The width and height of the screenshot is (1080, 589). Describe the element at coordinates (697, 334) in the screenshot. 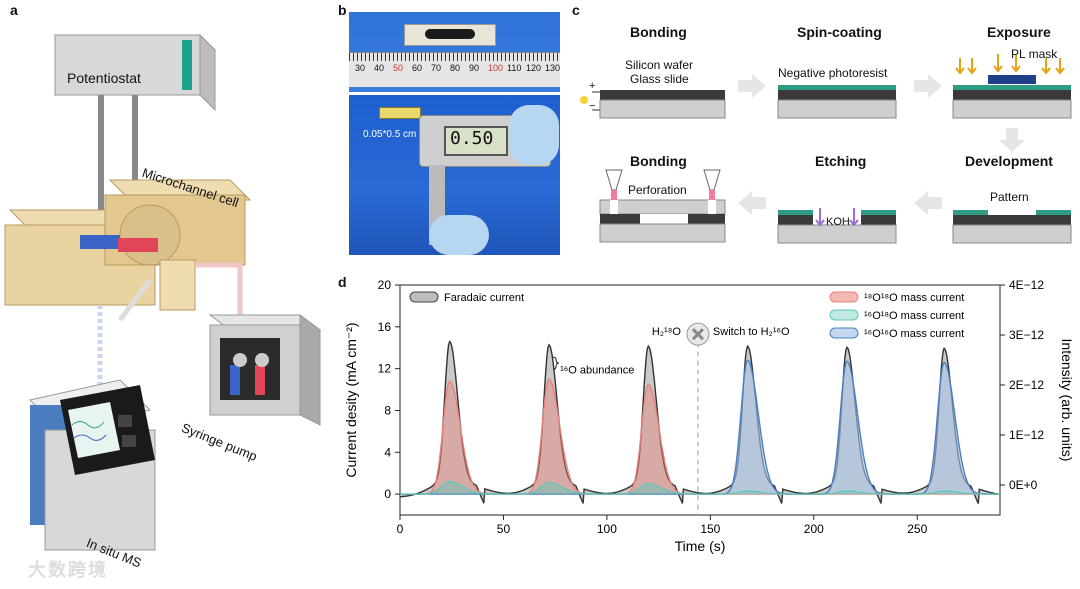

I see `switch-icon-cross` at that location.